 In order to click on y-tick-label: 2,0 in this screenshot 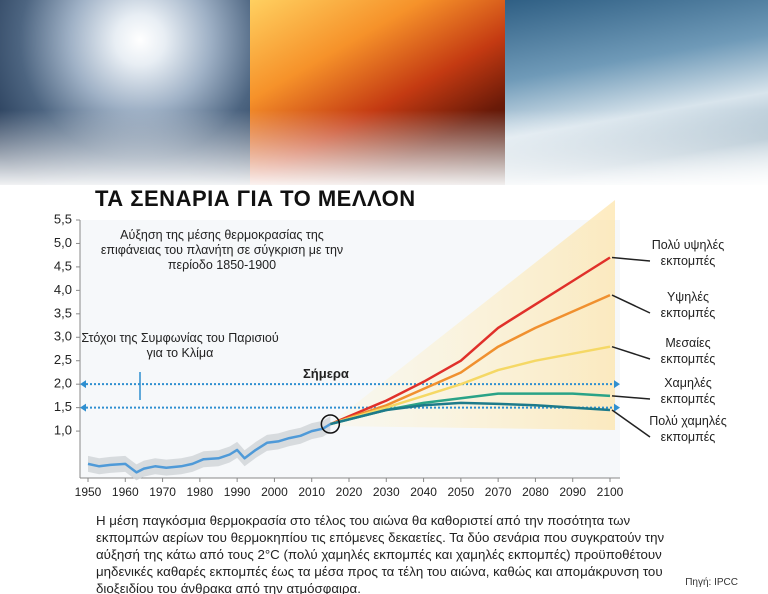, I will do `click(63, 383)`.